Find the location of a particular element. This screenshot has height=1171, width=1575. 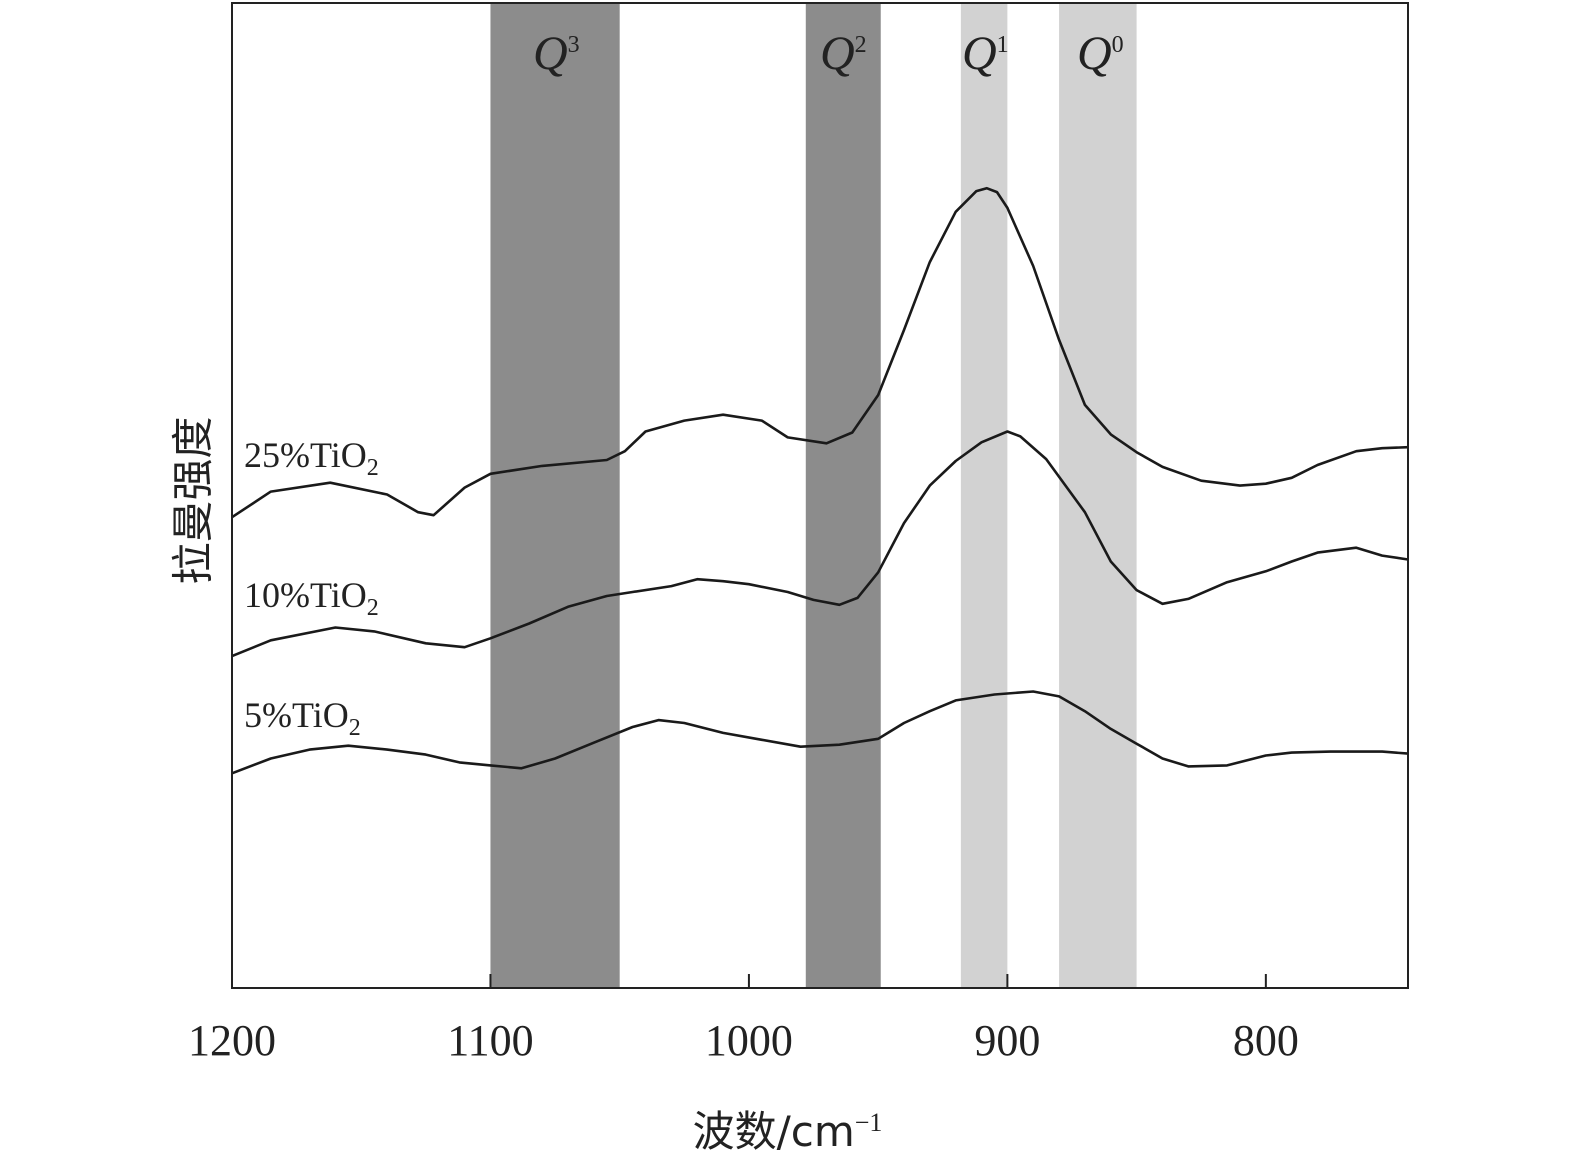

x-axis-label-exponent: −1 is located at coordinates (868, 1122).